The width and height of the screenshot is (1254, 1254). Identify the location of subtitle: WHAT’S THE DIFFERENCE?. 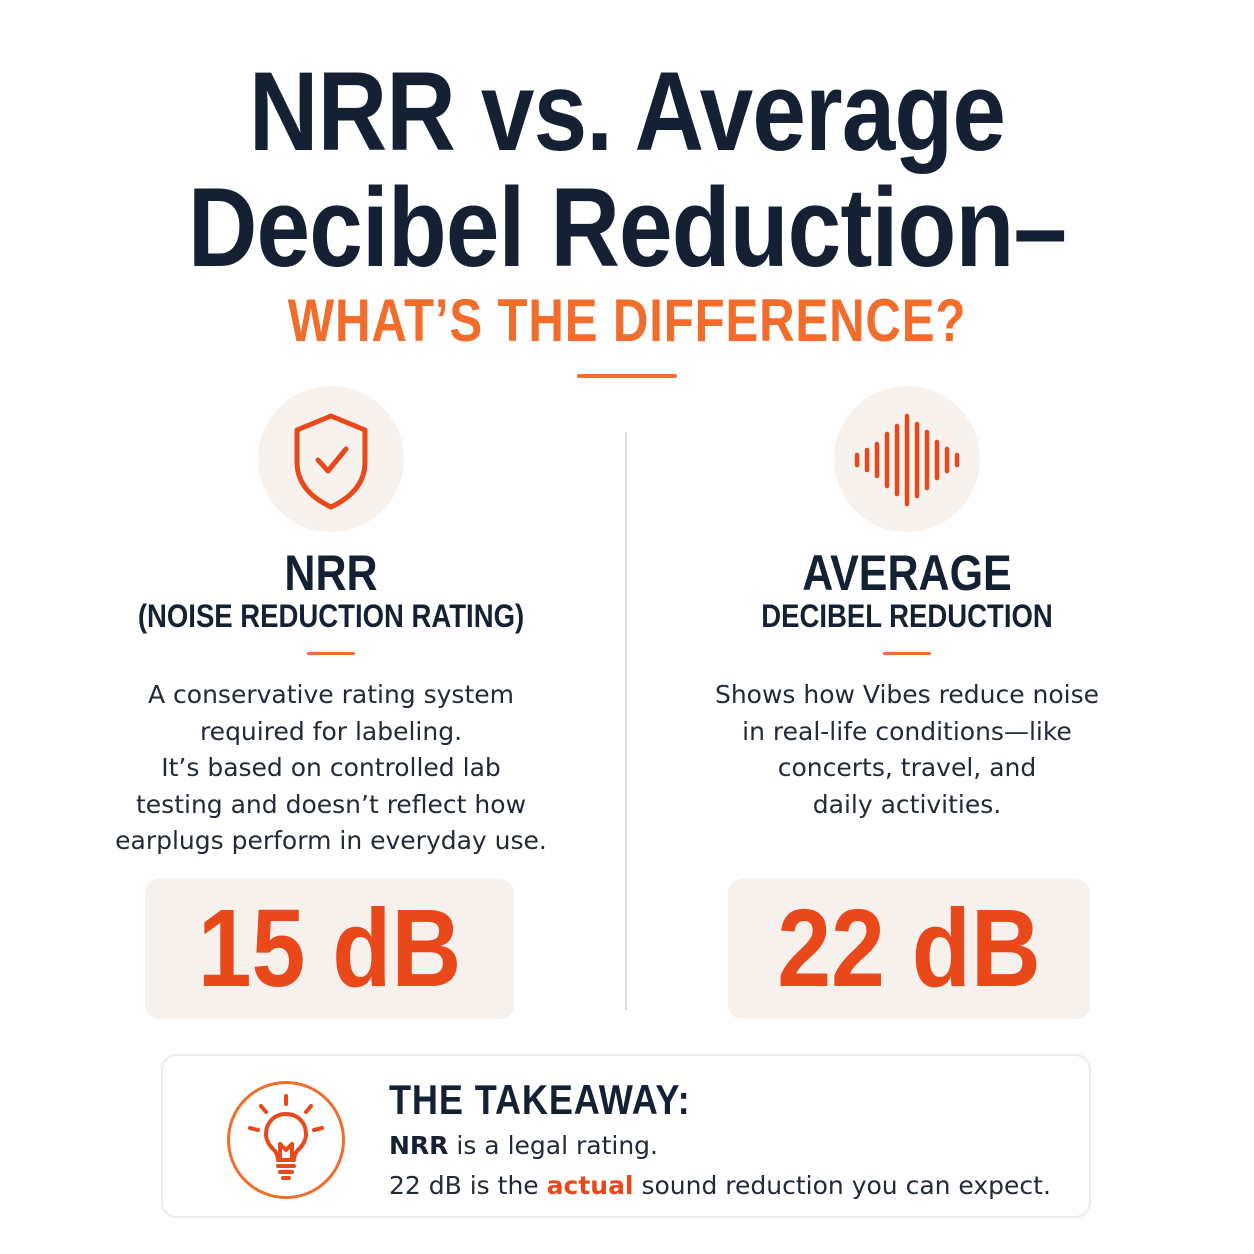
(627, 320).